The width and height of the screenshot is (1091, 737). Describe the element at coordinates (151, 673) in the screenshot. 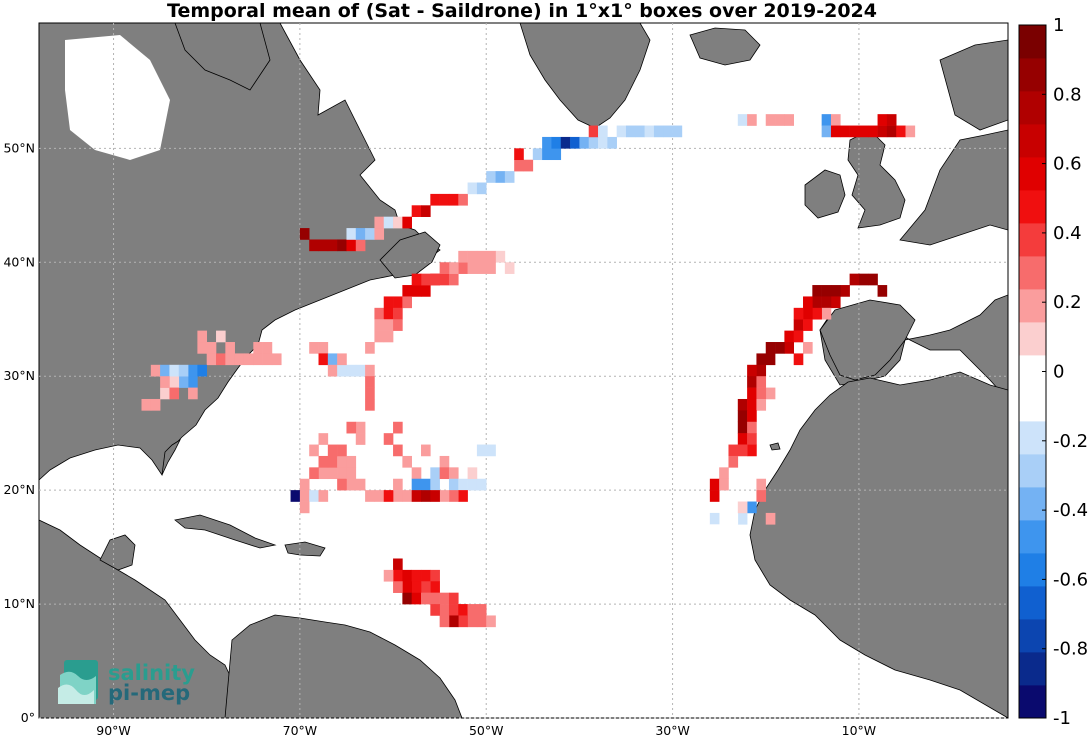

I see `logo-line-1: salinity` at that location.